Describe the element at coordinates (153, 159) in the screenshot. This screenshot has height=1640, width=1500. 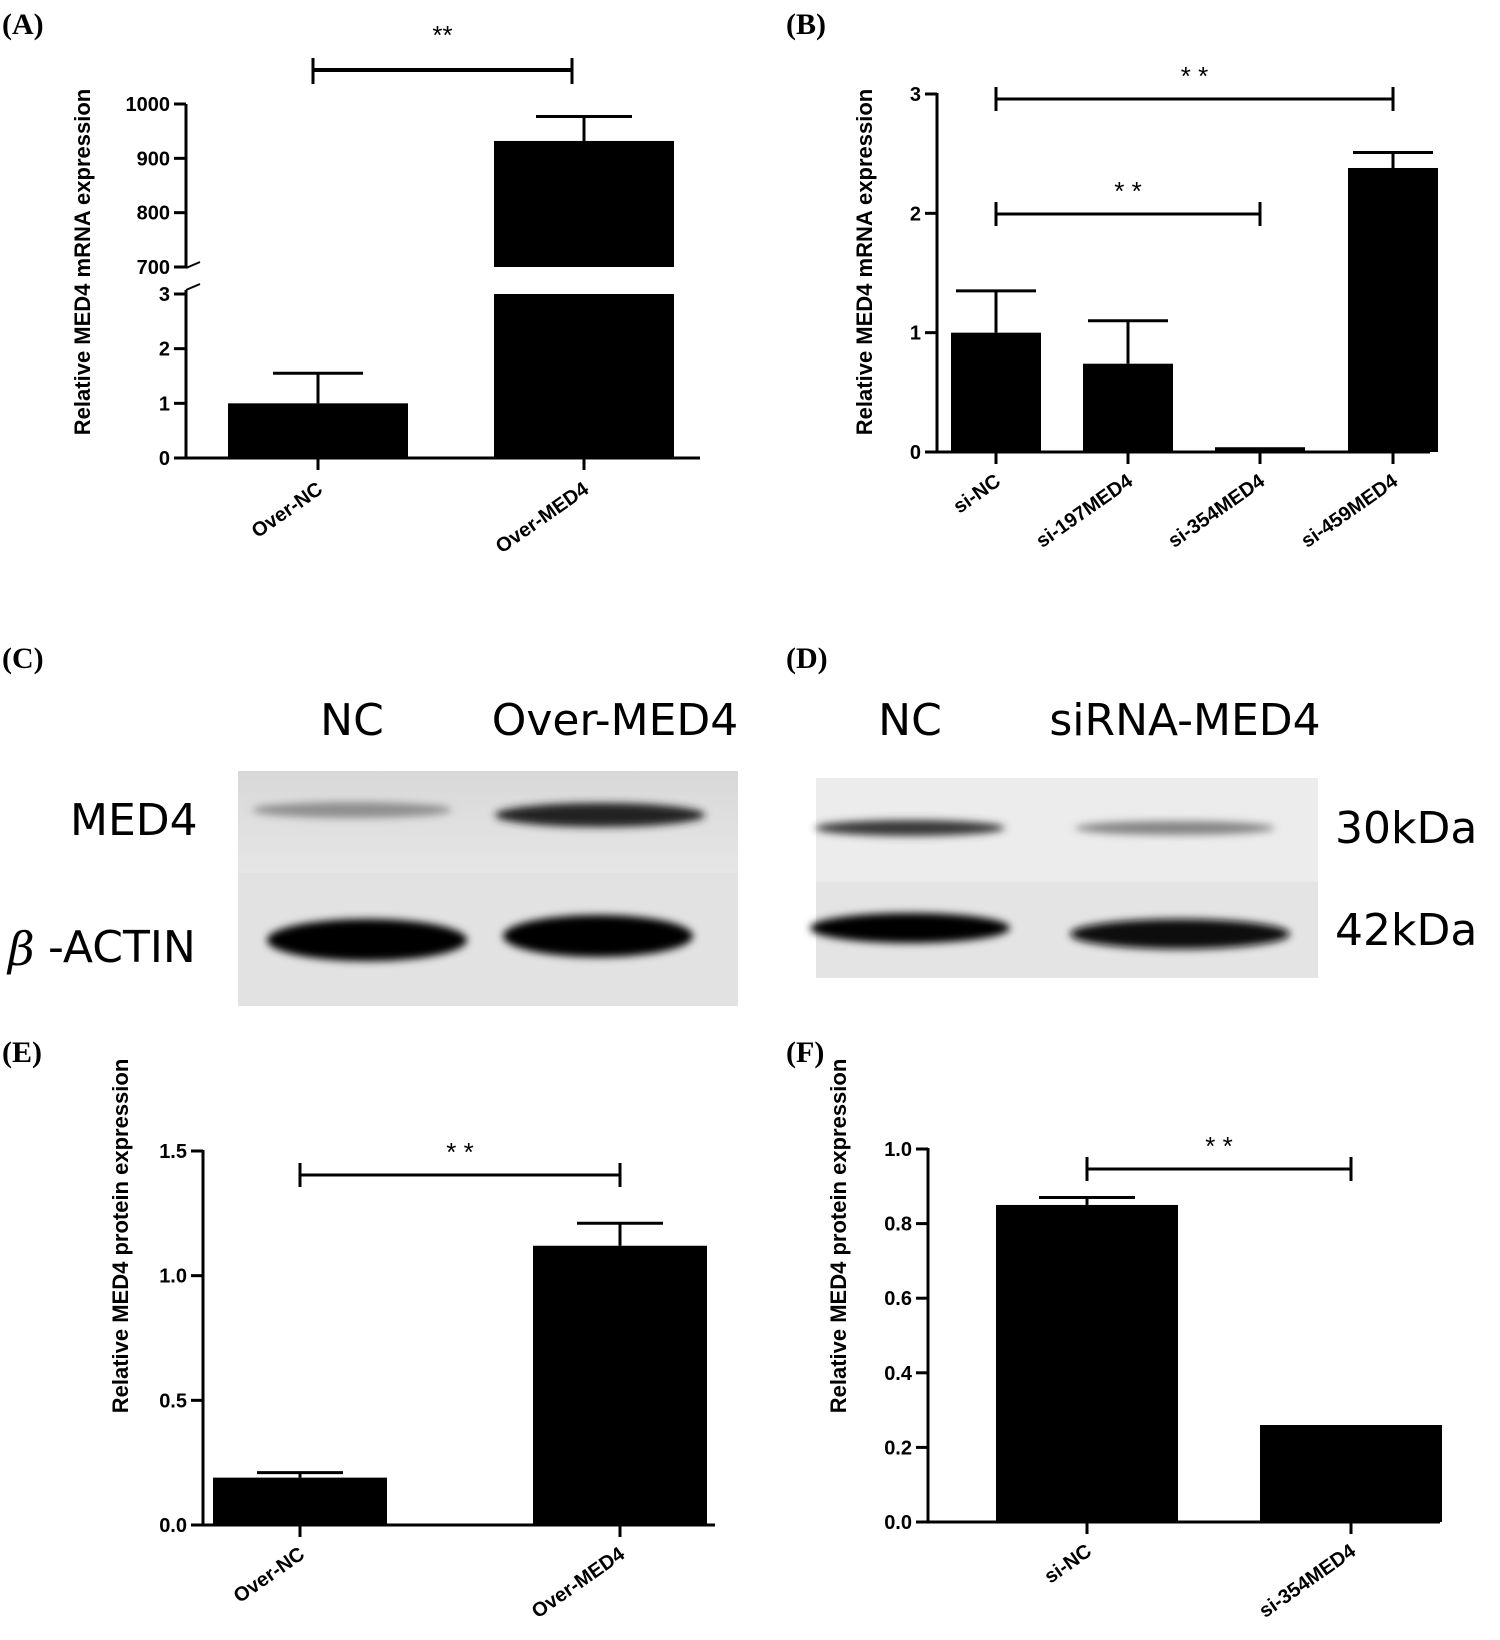
I see `y-tick-label: 900` at that location.